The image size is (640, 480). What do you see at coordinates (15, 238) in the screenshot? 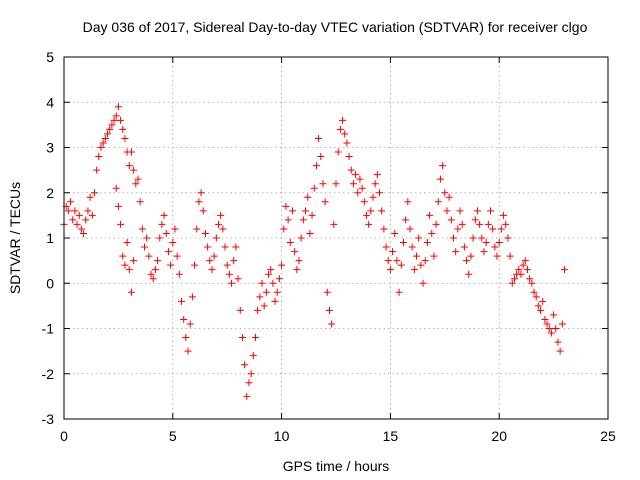
I see `y-axis-label: SDTVAR / TECUs` at bounding box center [15, 238].